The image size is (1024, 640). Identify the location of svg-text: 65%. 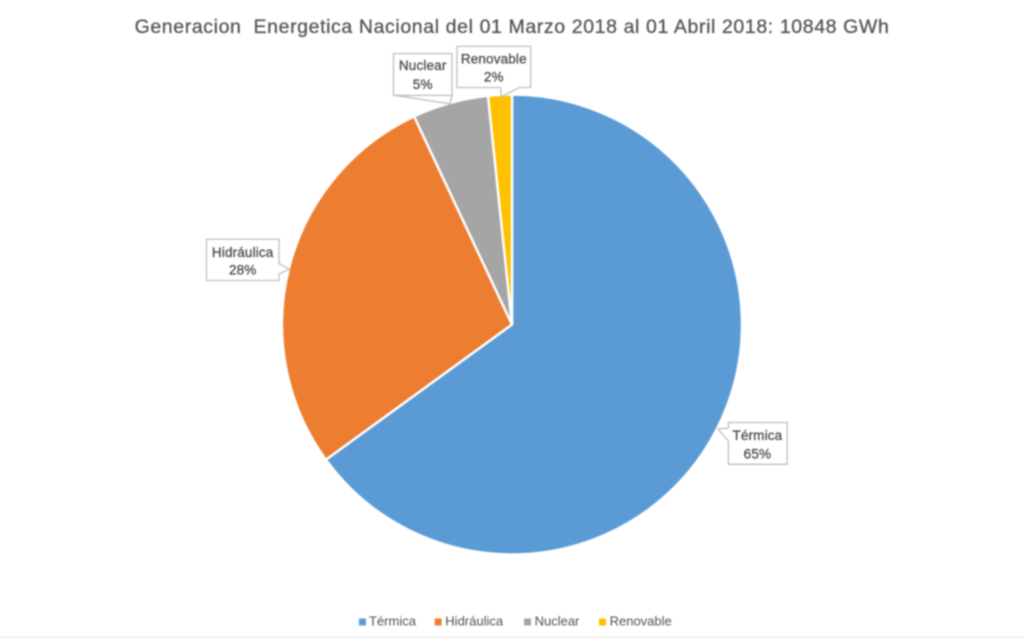
(757, 453).